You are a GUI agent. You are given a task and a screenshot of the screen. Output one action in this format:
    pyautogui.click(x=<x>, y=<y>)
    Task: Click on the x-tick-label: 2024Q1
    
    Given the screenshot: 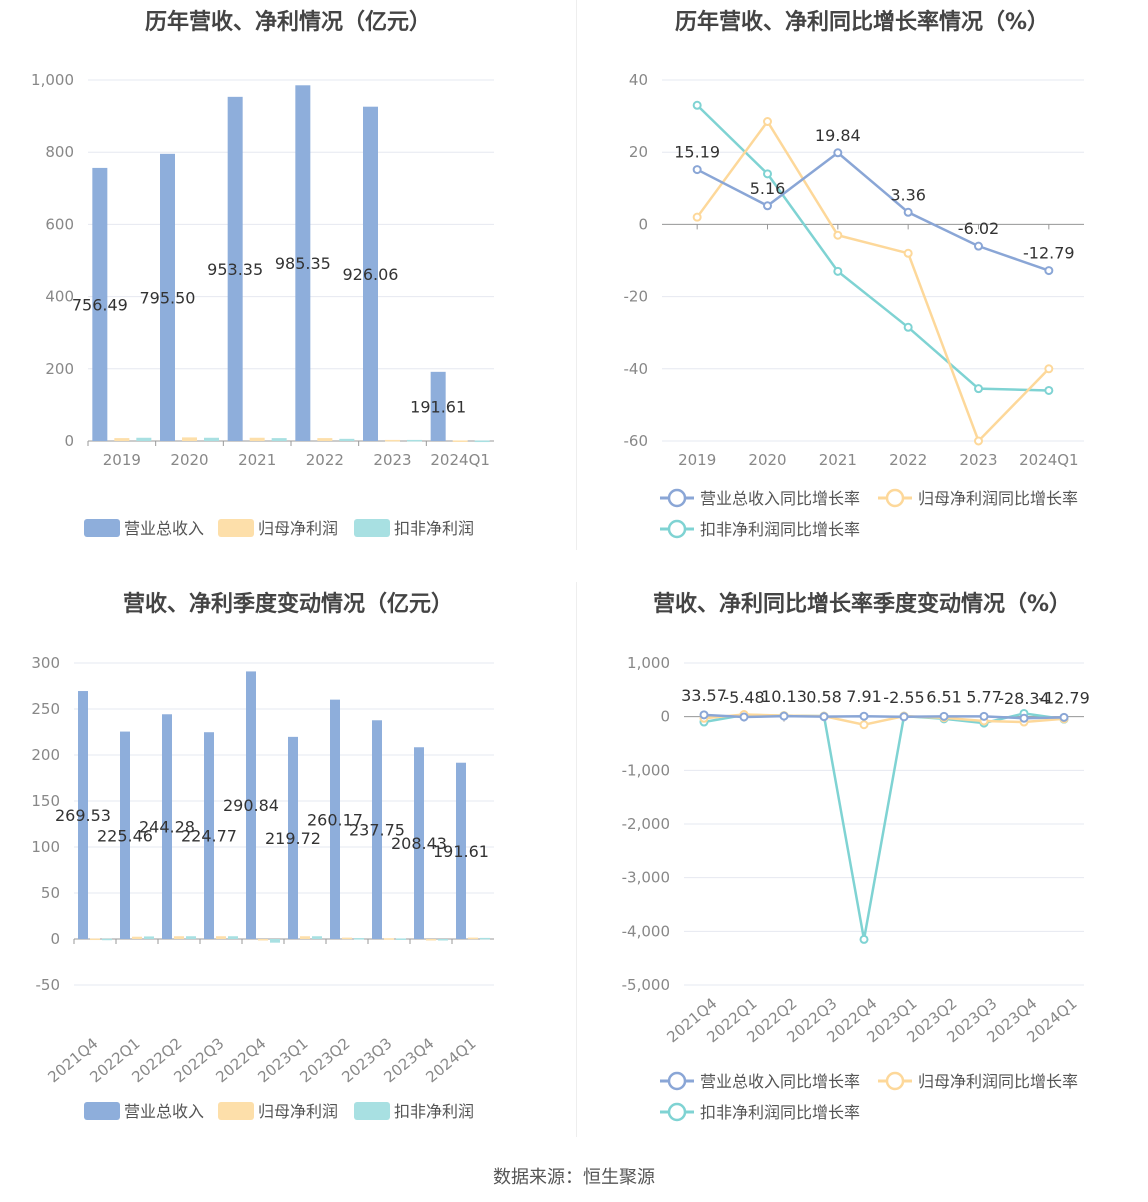 What is the action you would take?
    pyautogui.click(x=460, y=460)
    